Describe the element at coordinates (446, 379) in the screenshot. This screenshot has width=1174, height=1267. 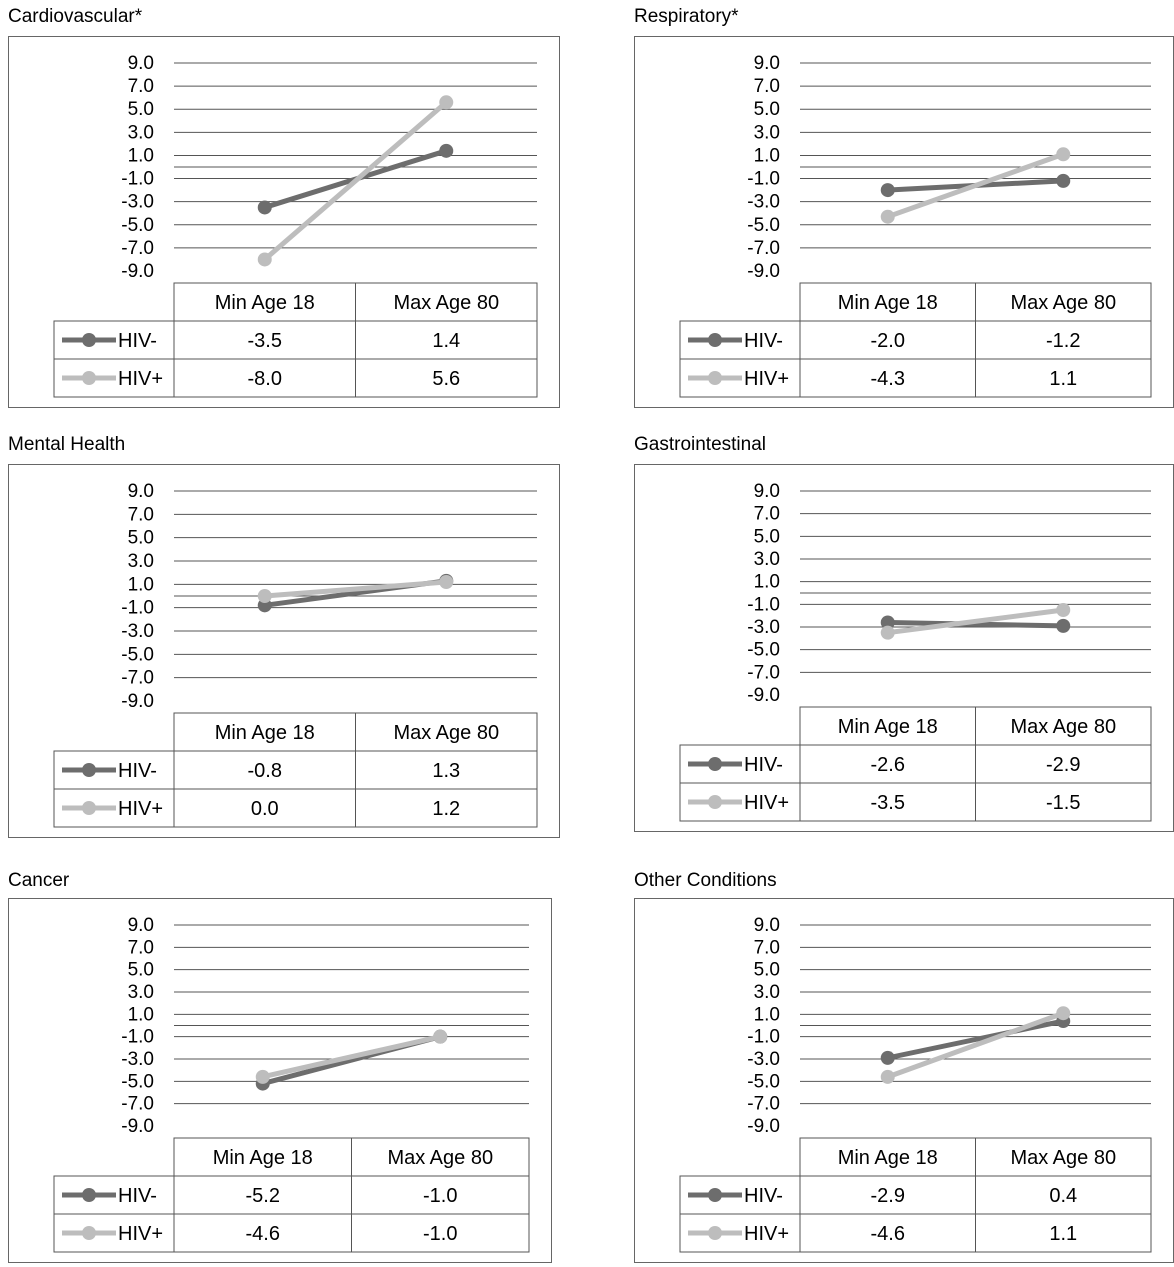
I see `table-value: 5.6` at that location.